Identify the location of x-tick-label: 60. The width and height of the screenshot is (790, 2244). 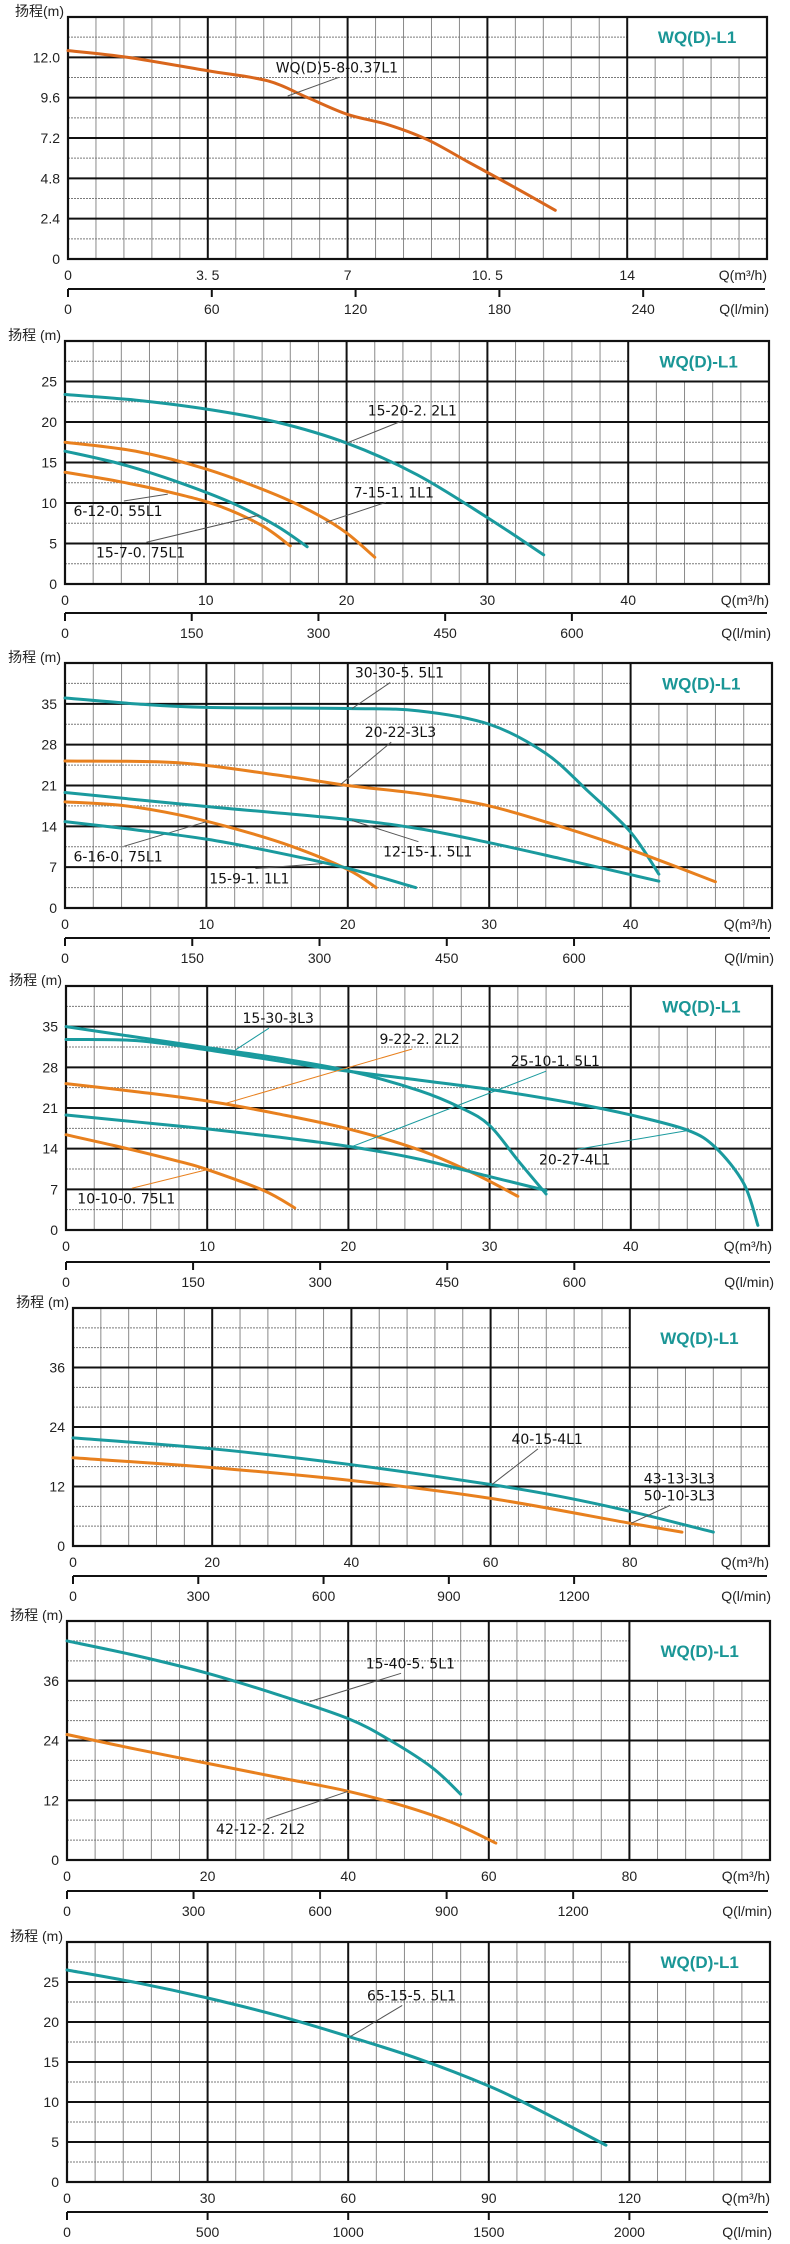
(489, 1876).